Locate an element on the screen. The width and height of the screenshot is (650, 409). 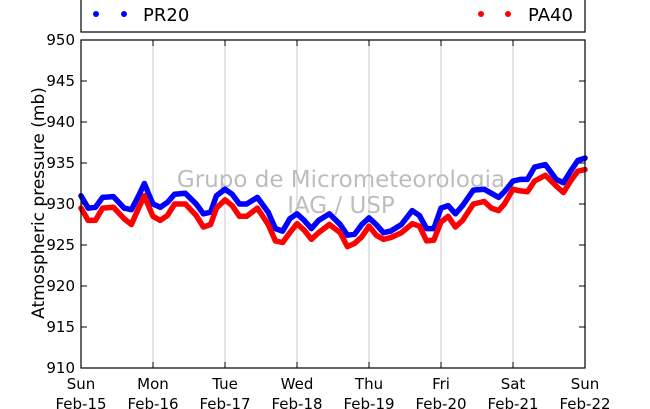
x-tick-label-date: Feb-20 is located at coordinates (440, 402).